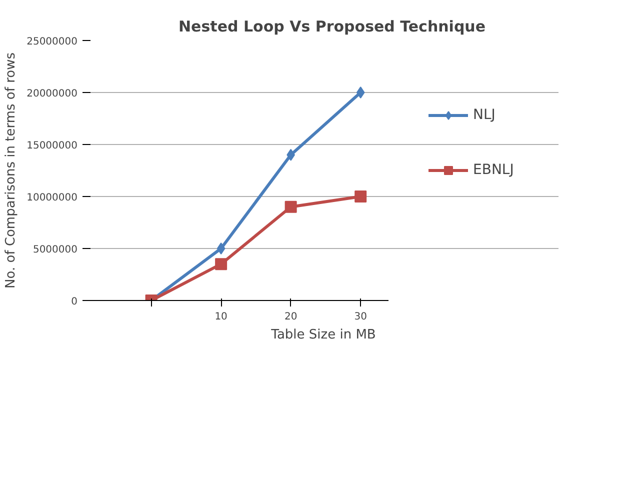  Describe the element at coordinates (52, 146) in the screenshot. I see `y-tick-label: 15000000` at that location.